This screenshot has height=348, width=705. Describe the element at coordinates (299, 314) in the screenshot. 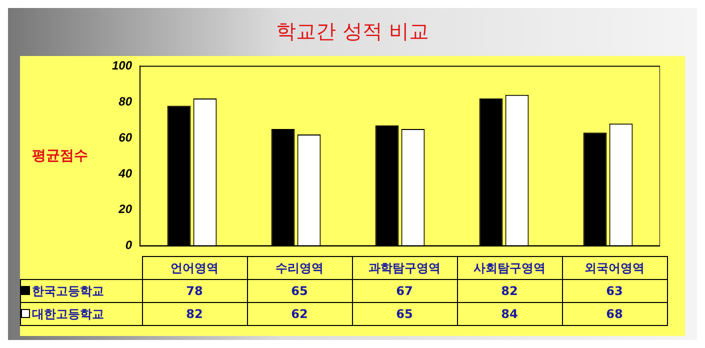

I see `data-label: 62` at that location.